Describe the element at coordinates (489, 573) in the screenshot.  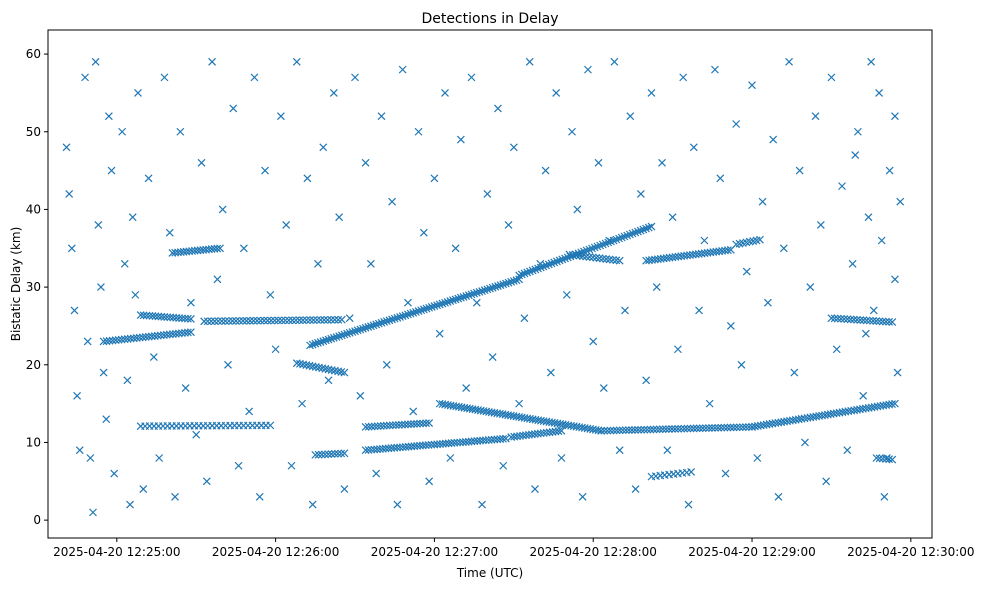
I see `x-axis-label: Time (UTC)` at that location.